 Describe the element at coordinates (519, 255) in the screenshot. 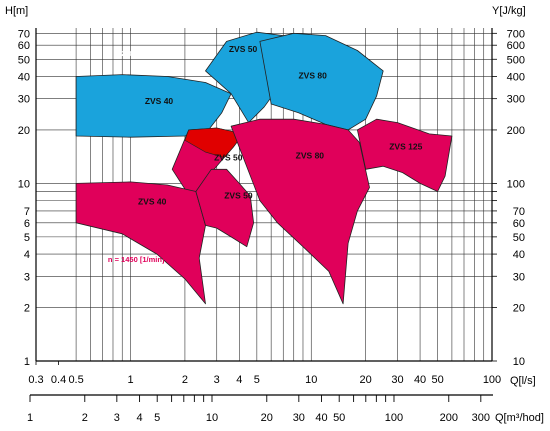

I see `y2-tick-label: 40` at that location.